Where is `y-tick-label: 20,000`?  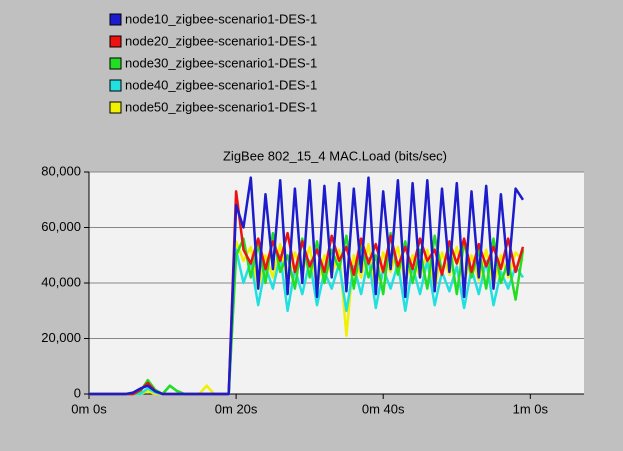 y-tick-label: 20,000 is located at coordinates (61, 337).